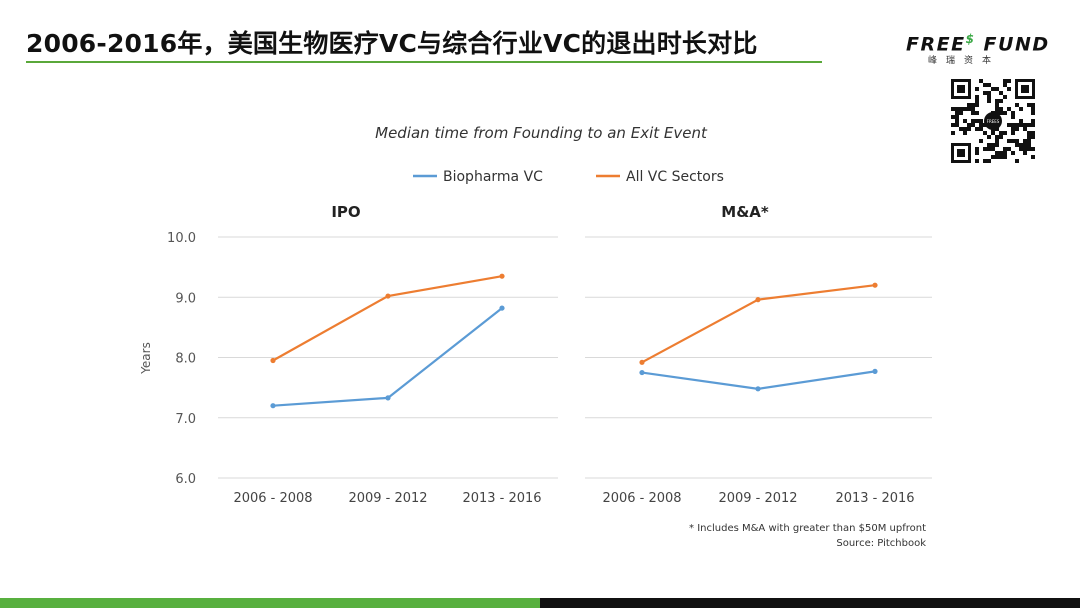 The image size is (1080, 608). I want to click on bottom-bar-black, so click(810, 603).